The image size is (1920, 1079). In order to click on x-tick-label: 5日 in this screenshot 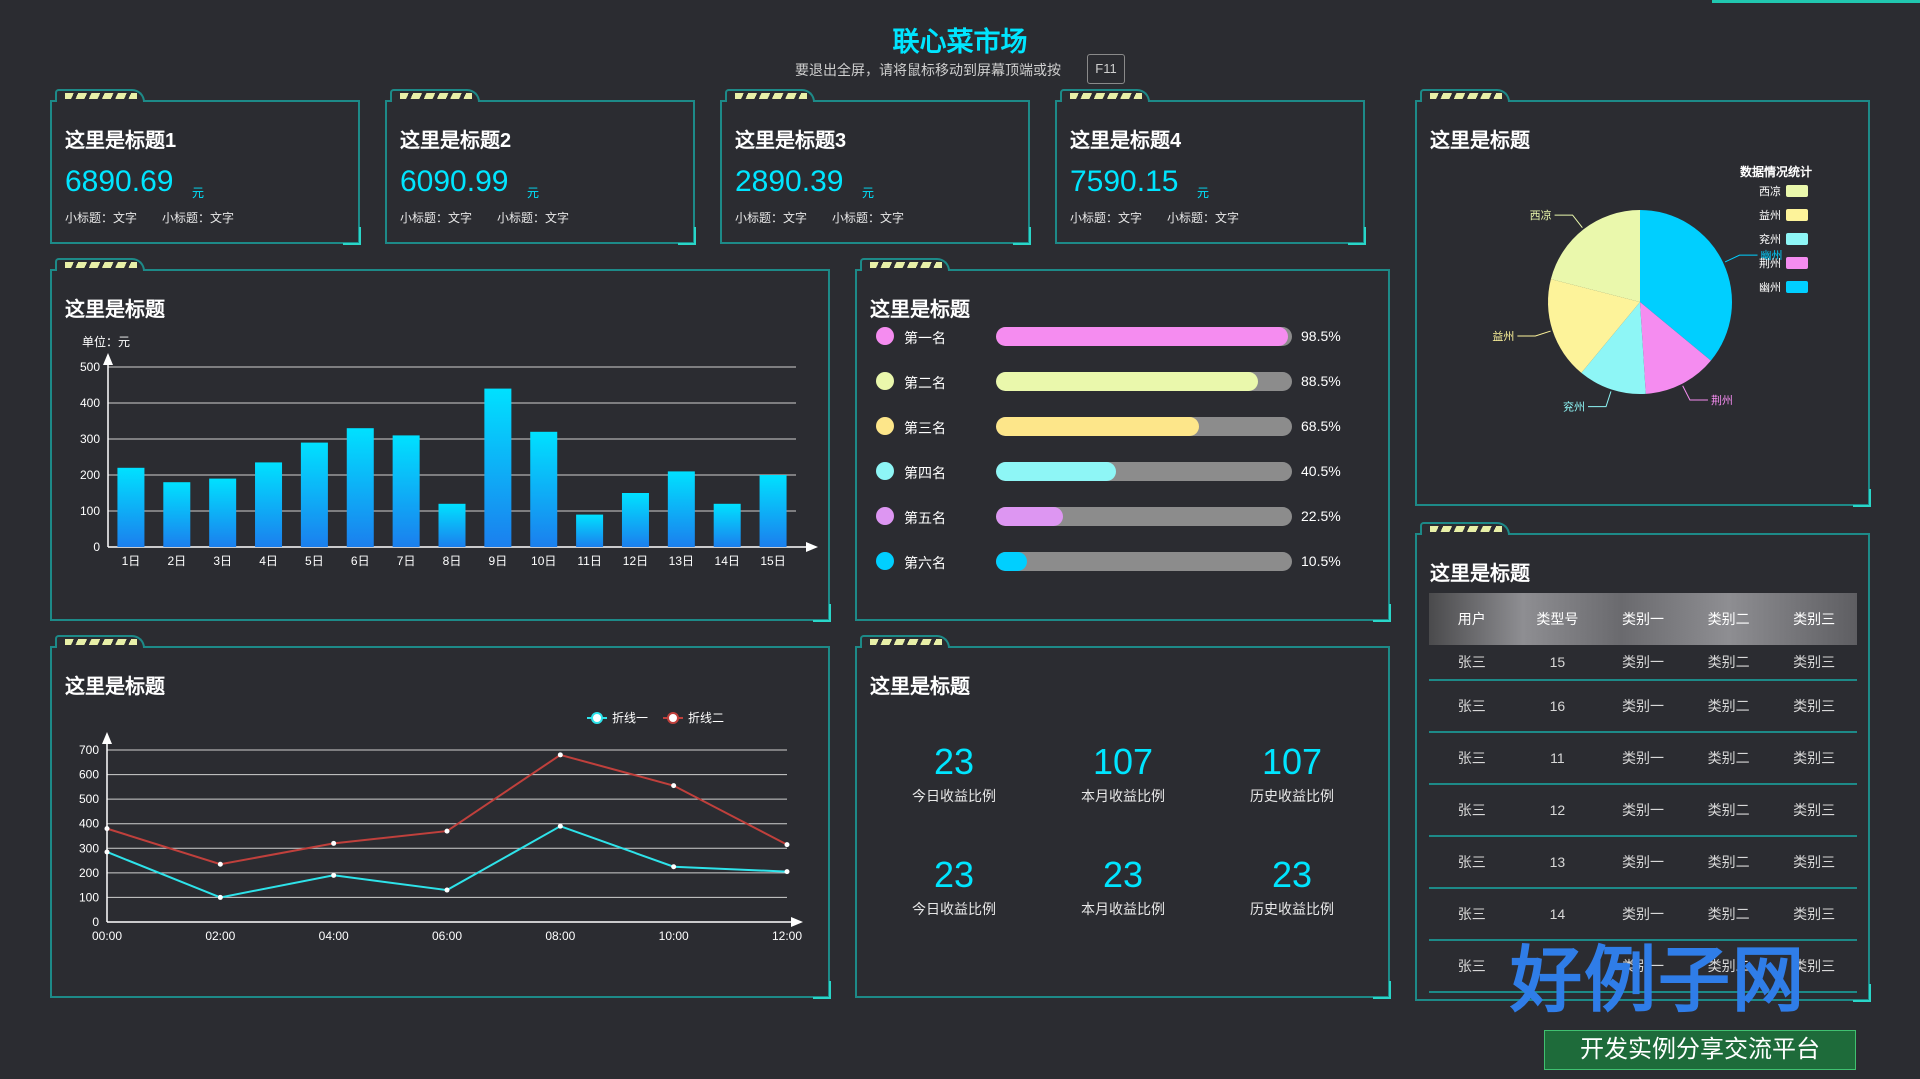, I will do `click(314, 561)`.